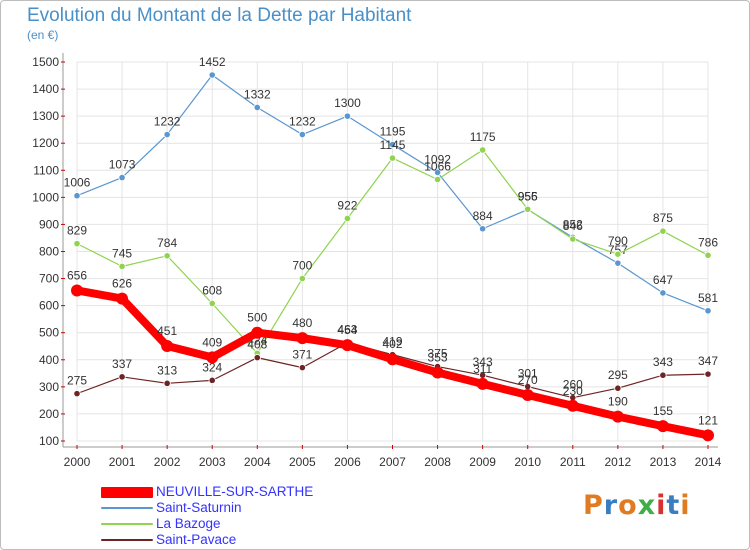 This screenshot has height=550, width=750. I want to click on logo-letter: t, so click(673, 505).